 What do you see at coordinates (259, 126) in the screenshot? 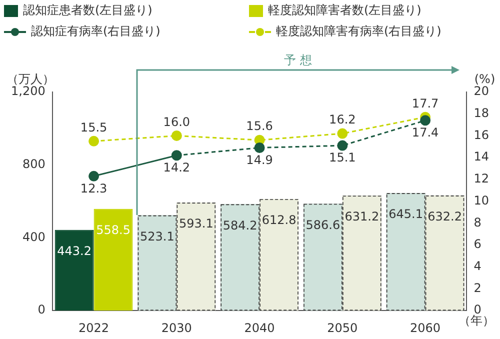
I see `data-label: 15.6` at bounding box center [259, 126].